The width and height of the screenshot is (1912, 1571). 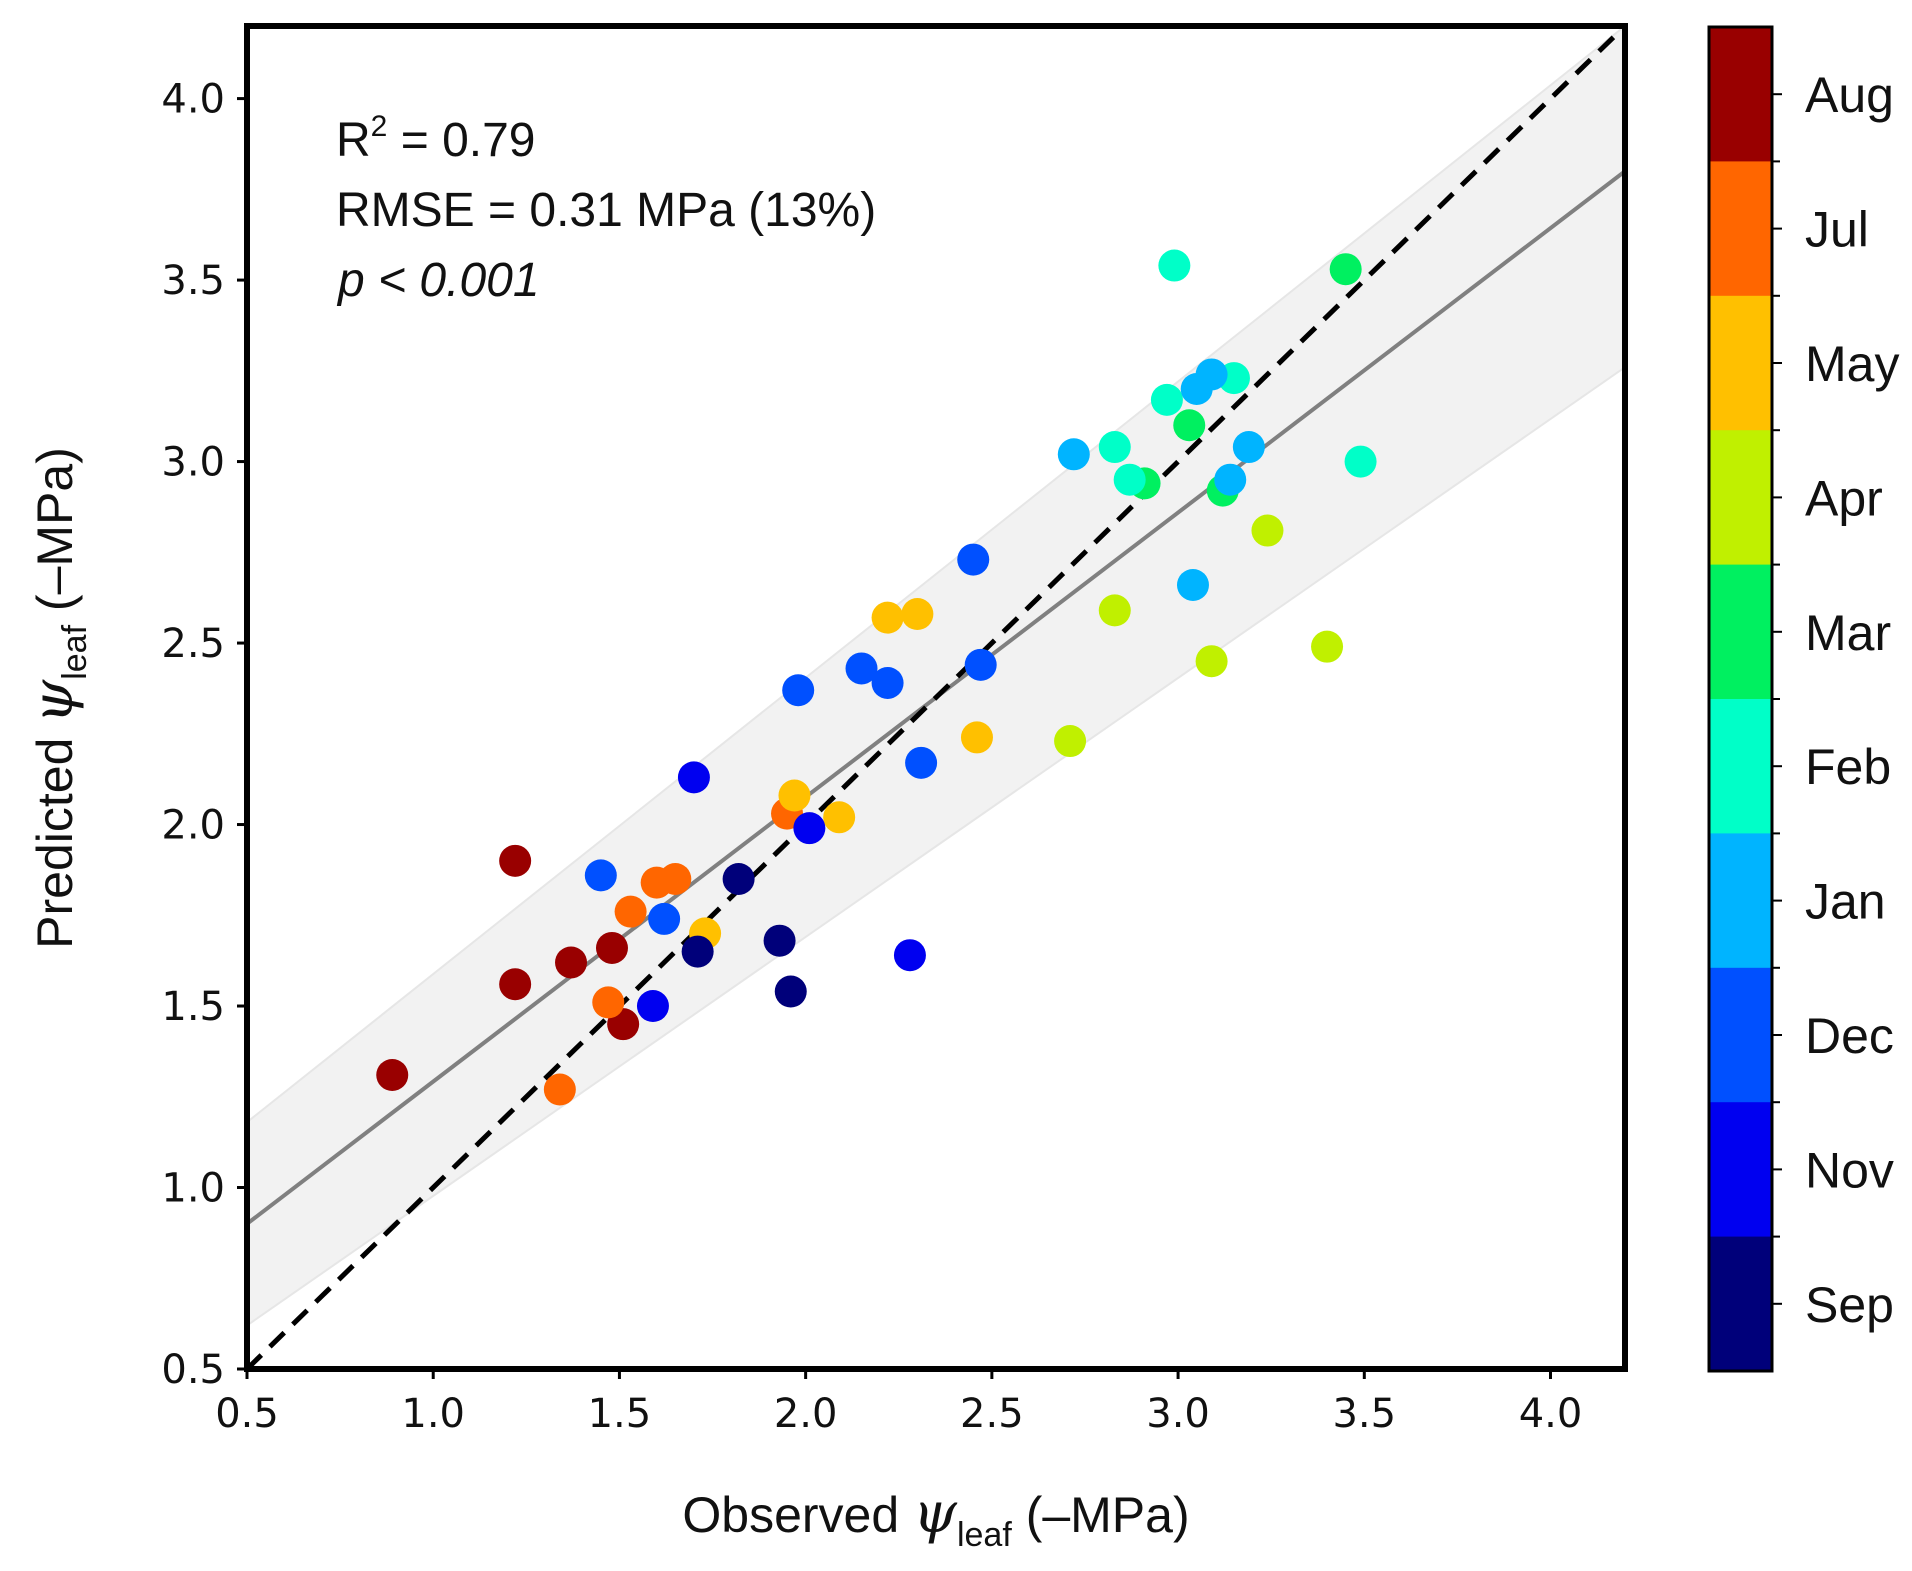 I want to click on p-value-annotation: p < 0.001, so click(x=438, y=280).